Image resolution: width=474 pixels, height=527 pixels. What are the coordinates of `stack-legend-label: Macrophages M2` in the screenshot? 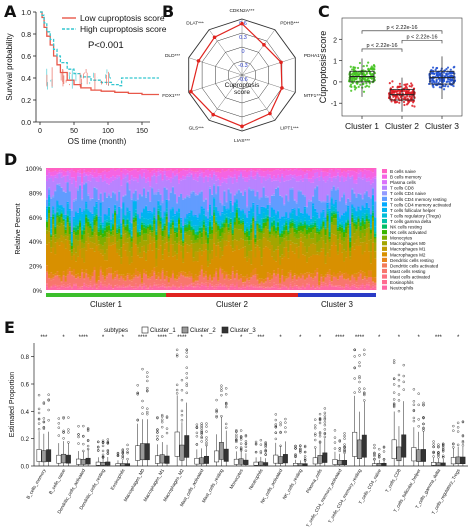 It's located at (408, 254).